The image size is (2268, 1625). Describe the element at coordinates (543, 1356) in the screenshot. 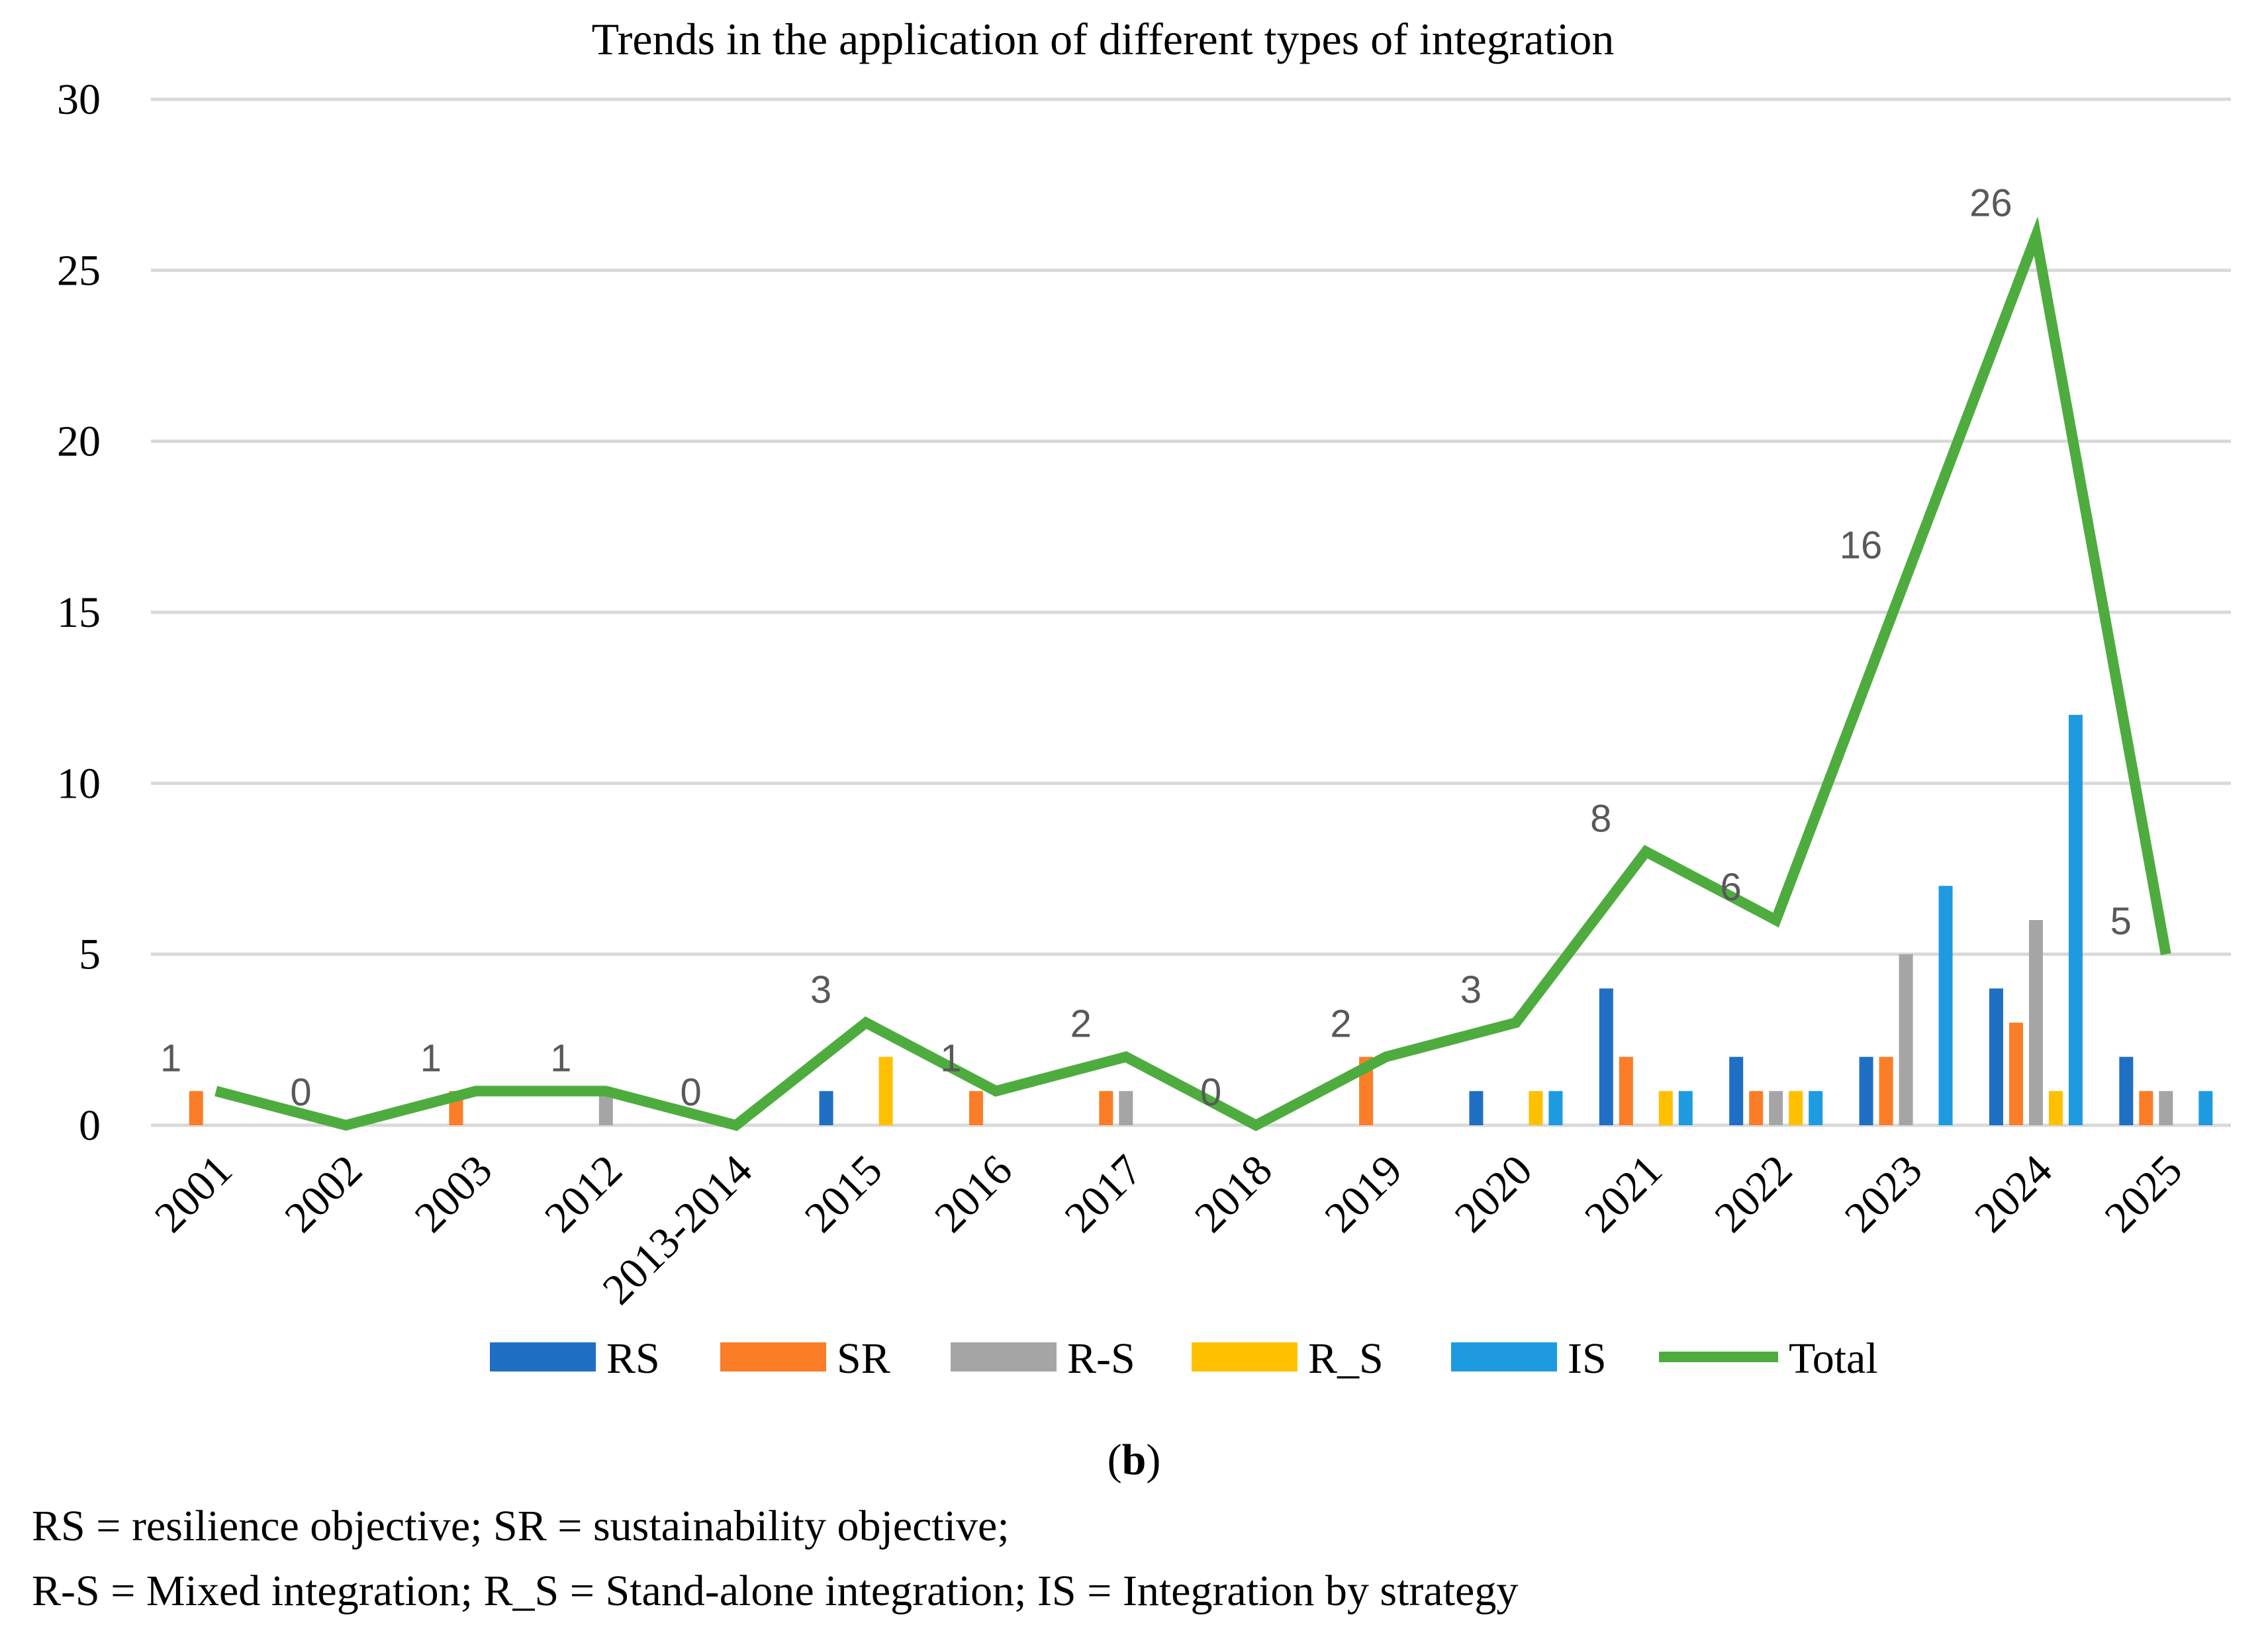

I see `legend-swatch-RS` at that location.